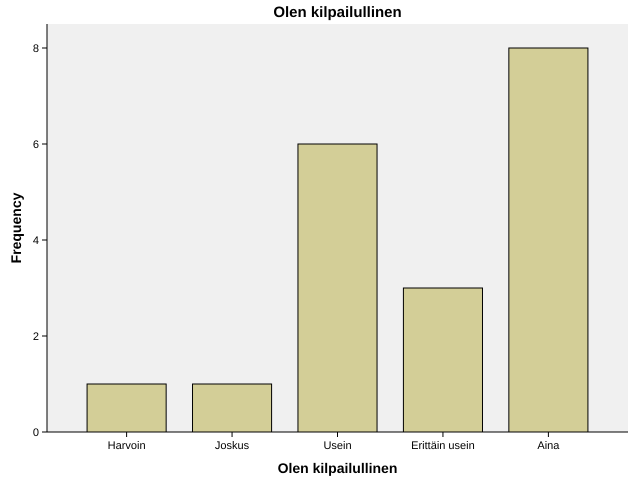  What do you see at coordinates (35, 336) in the screenshot?
I see `y-tick-label: 2` at bounding box center [35, 336].